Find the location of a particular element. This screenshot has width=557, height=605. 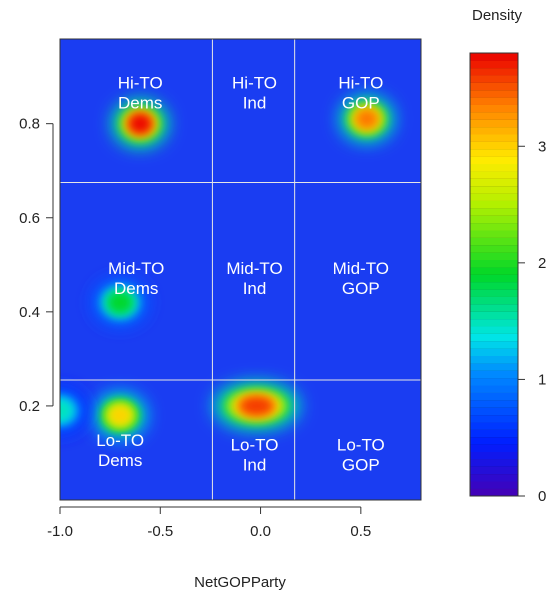

colorbar: Density 0 1 2 3 is located at coordinates (507, 256).